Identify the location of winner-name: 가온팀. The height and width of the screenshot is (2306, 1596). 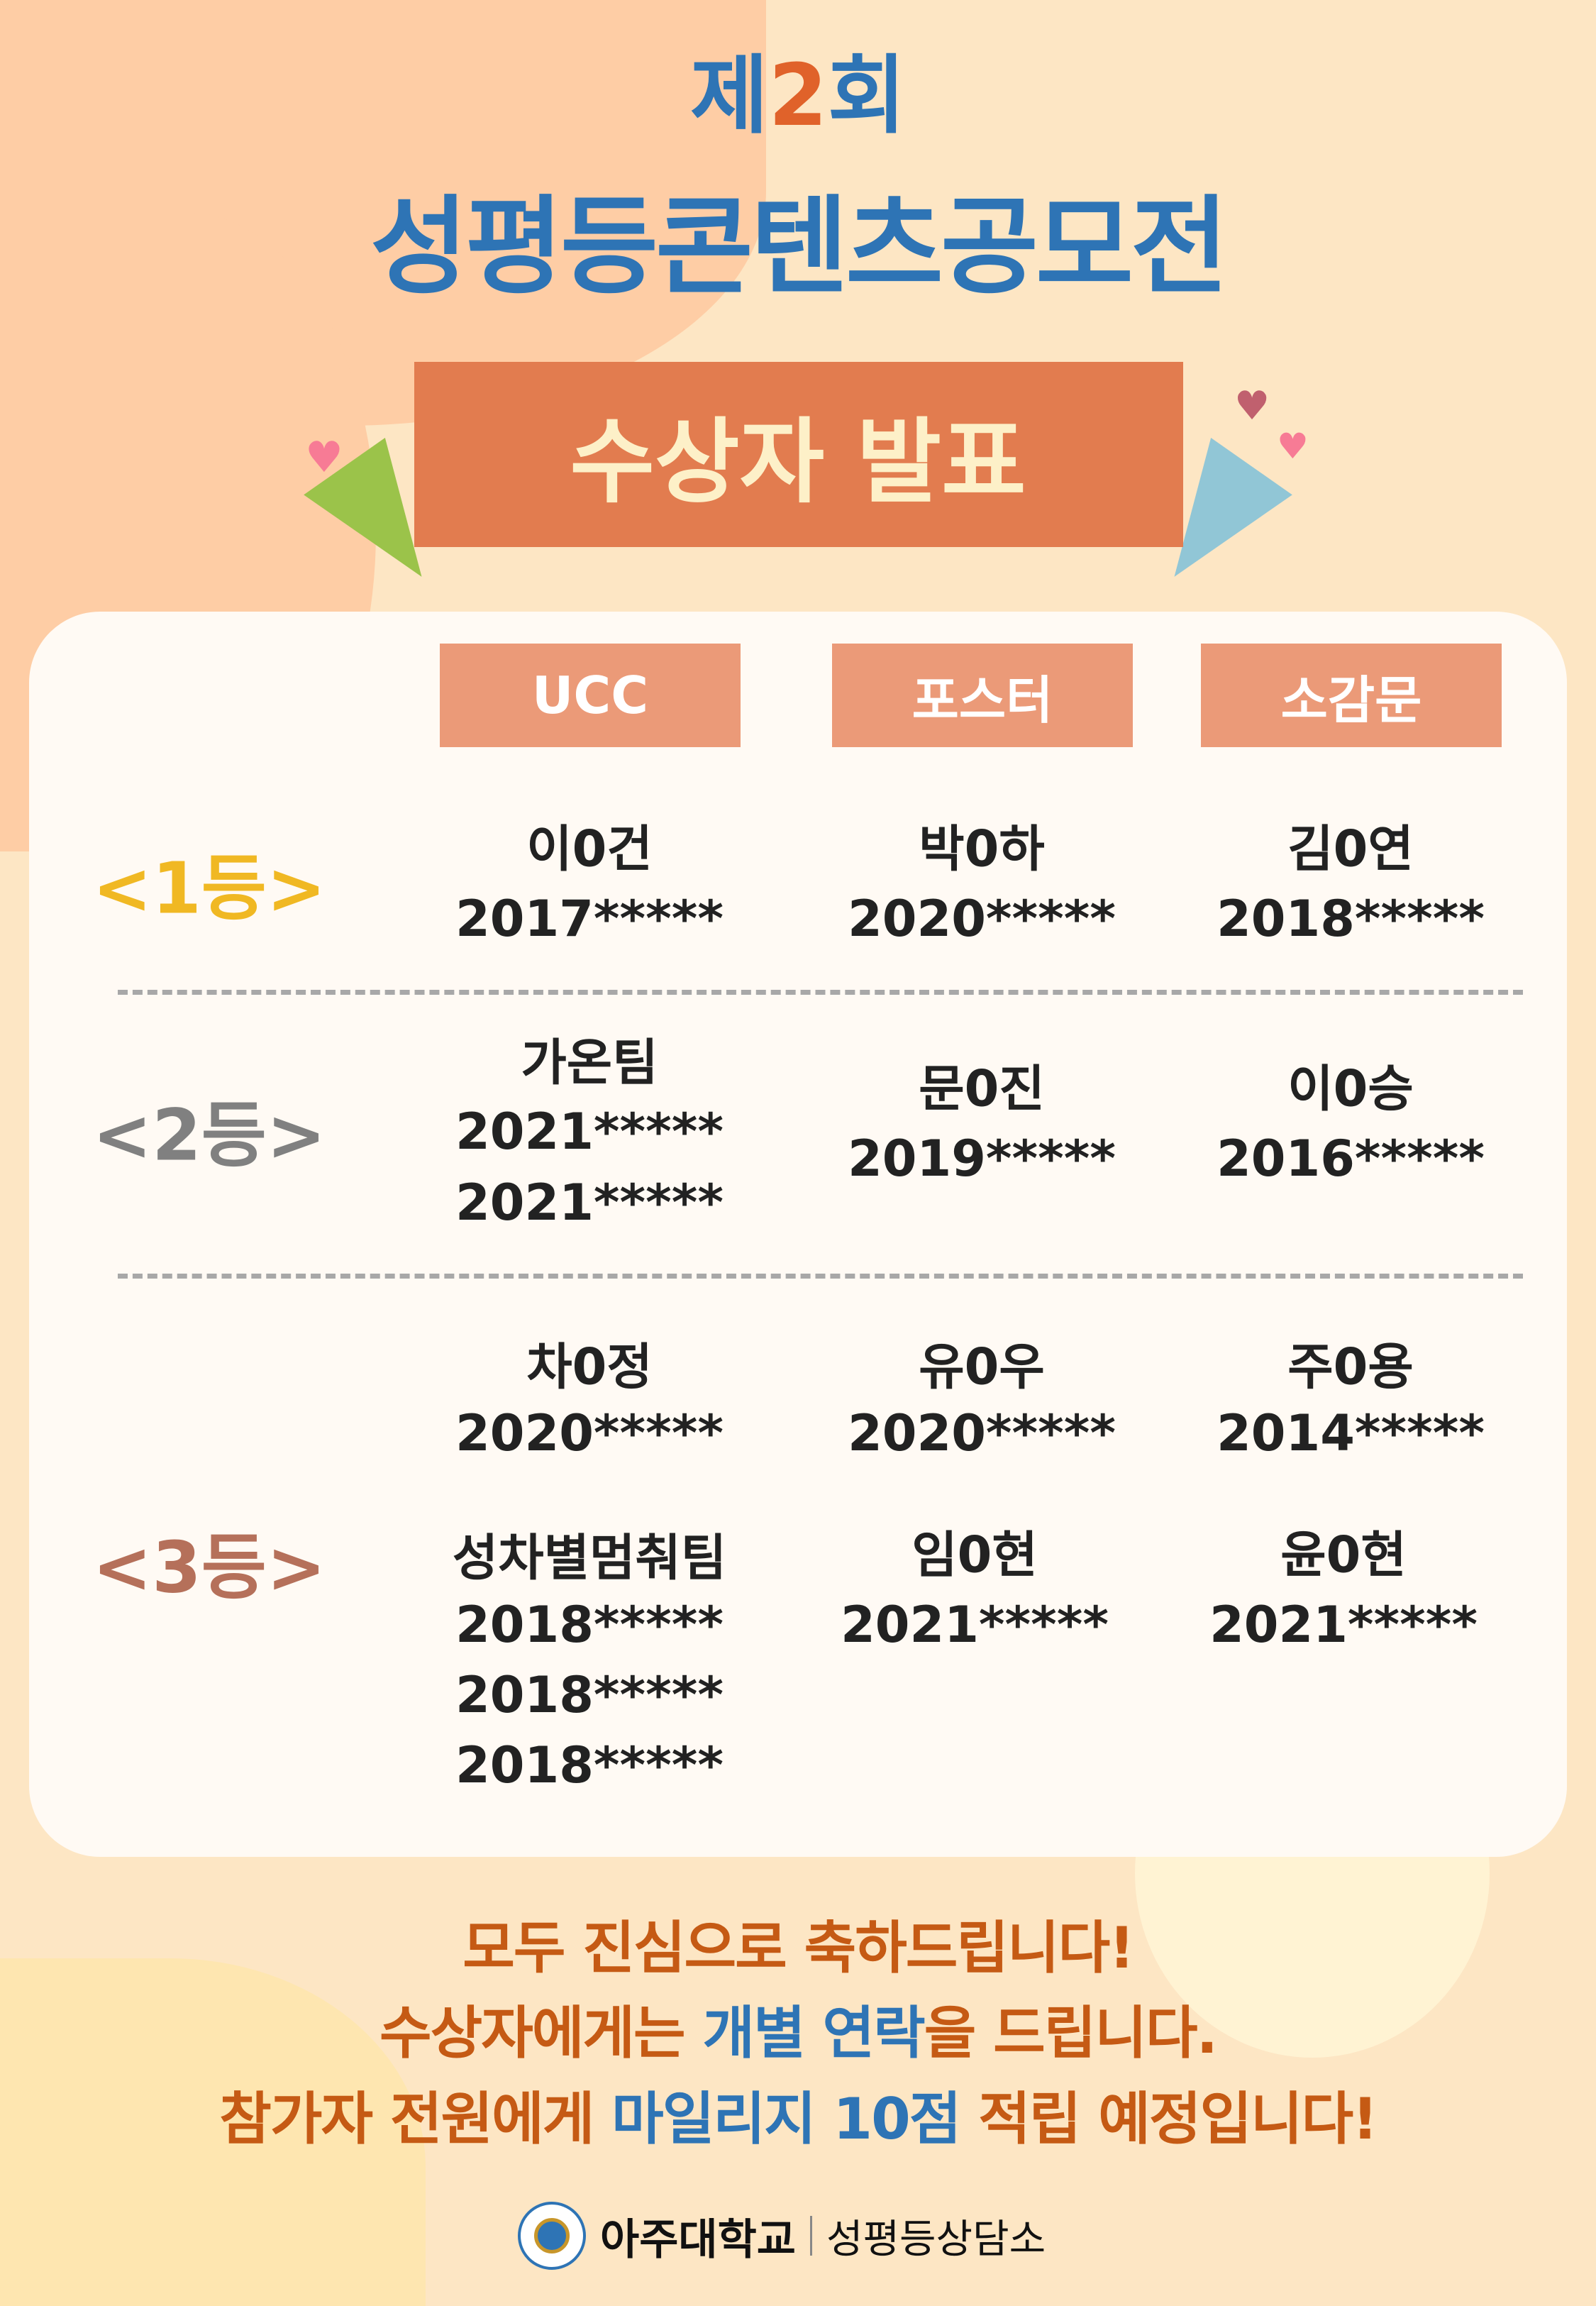
(589, 1062).